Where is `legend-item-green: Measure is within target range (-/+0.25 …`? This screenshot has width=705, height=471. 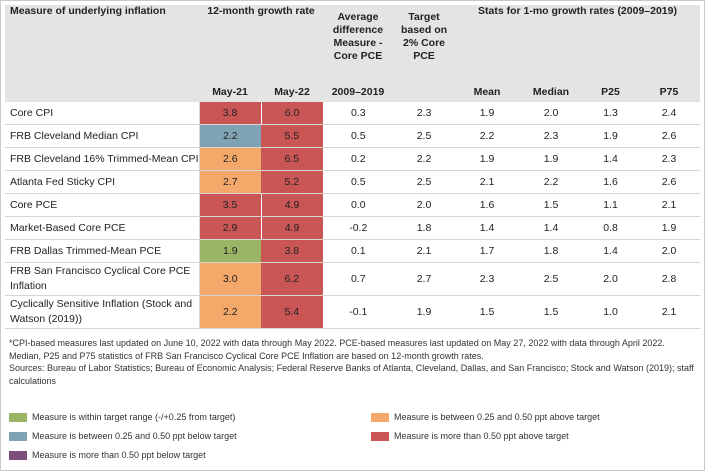
legend-item-green: Measure is within target range (-/+0.25 … is located at coordinates (122, 417).